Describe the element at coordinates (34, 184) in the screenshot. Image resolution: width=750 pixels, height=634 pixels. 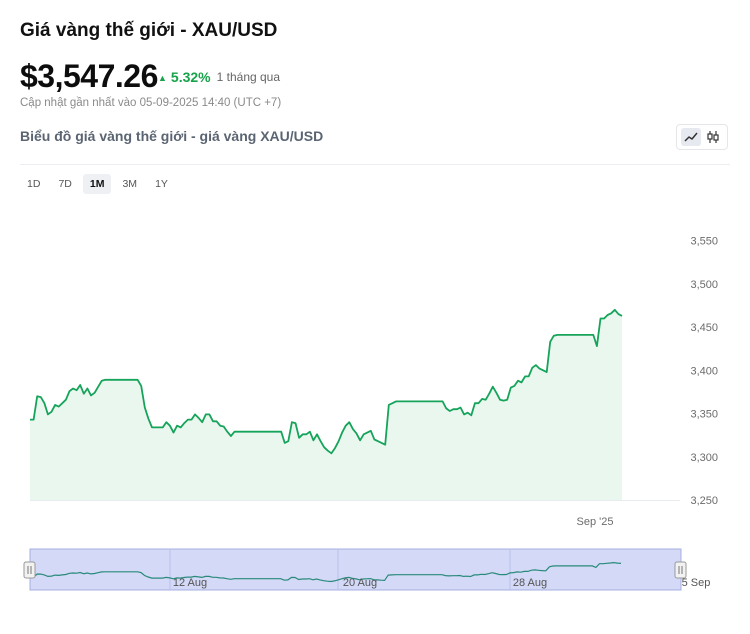
I see `range-1d-button: 1D` at that location.